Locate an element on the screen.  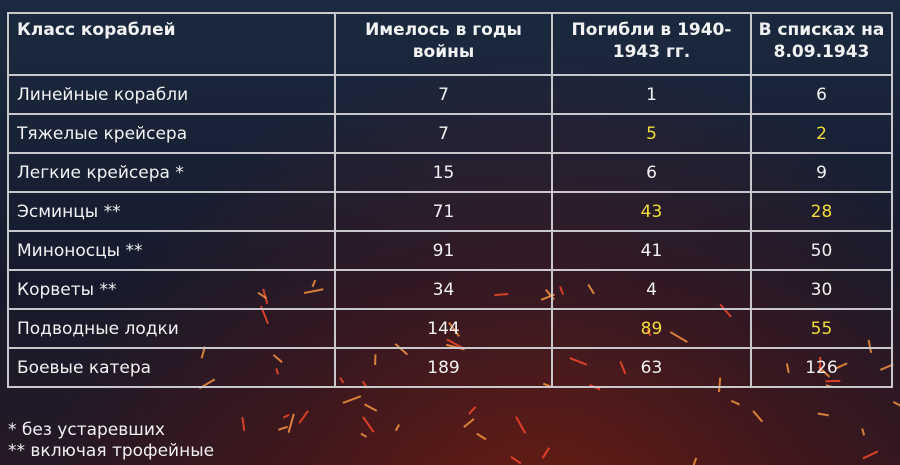
table-row: Легкие крейсера * 15 6 9 is located at coordinates (450, 172).